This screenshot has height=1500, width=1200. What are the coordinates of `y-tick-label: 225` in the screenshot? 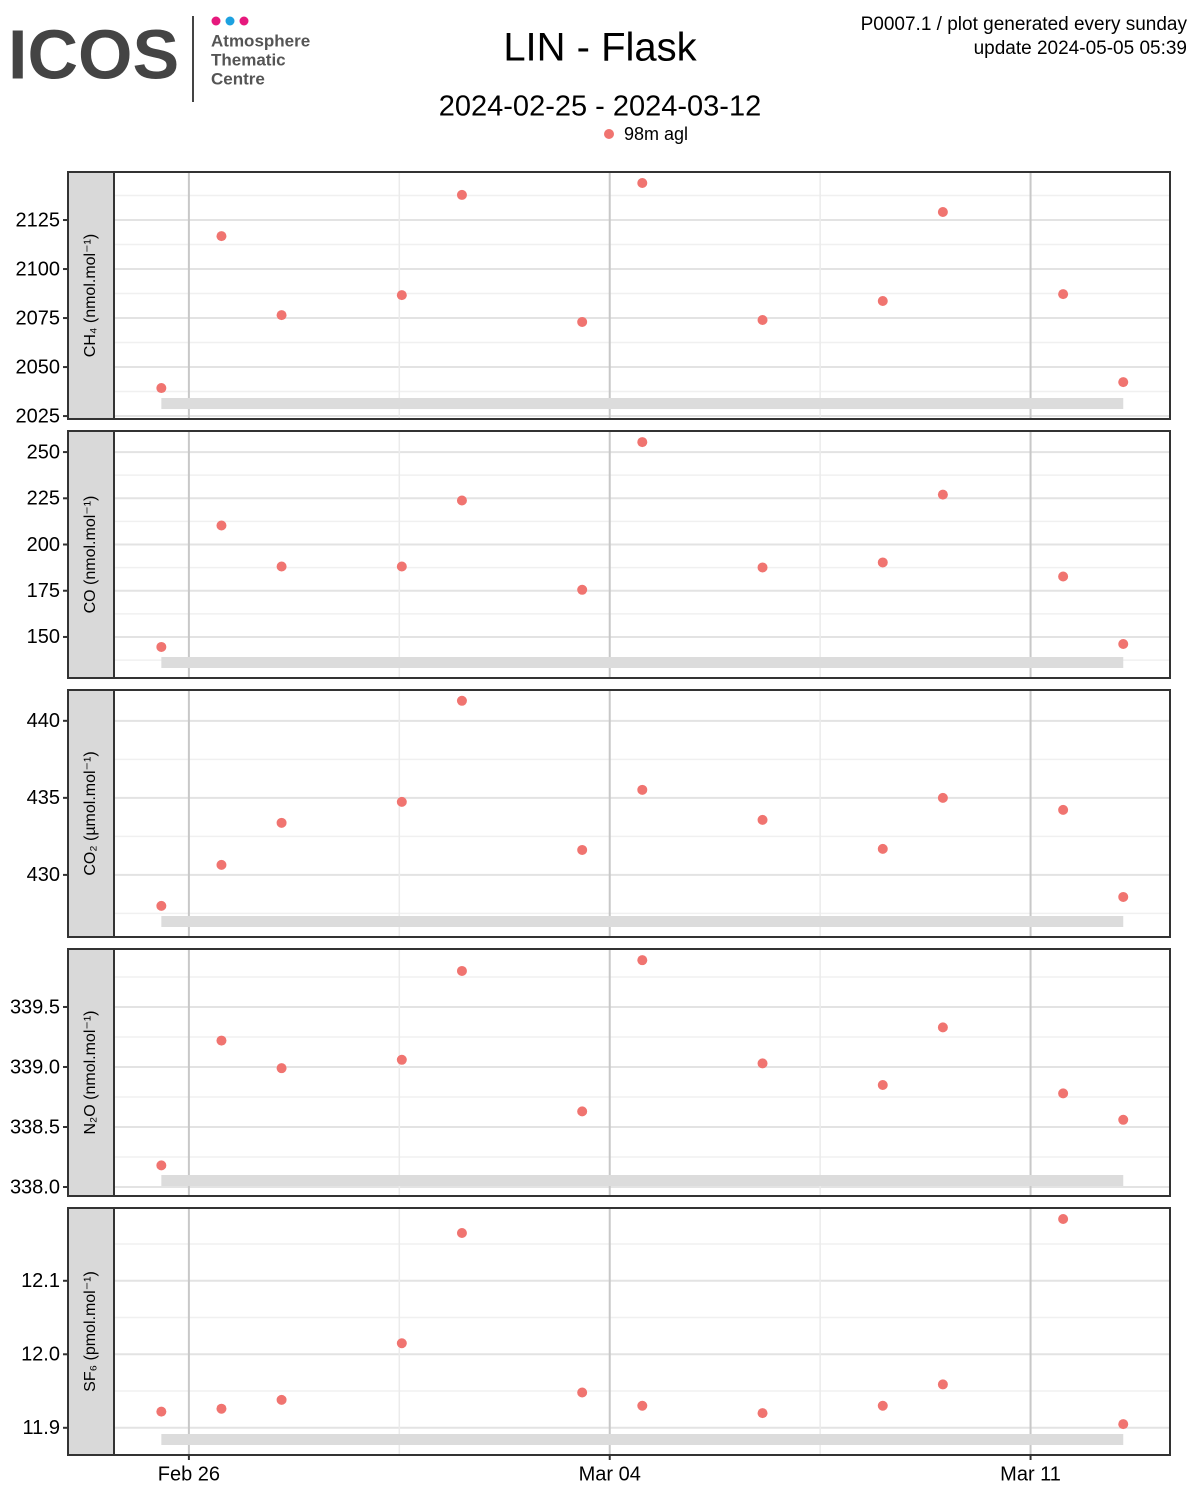 It's located at (43, 499).